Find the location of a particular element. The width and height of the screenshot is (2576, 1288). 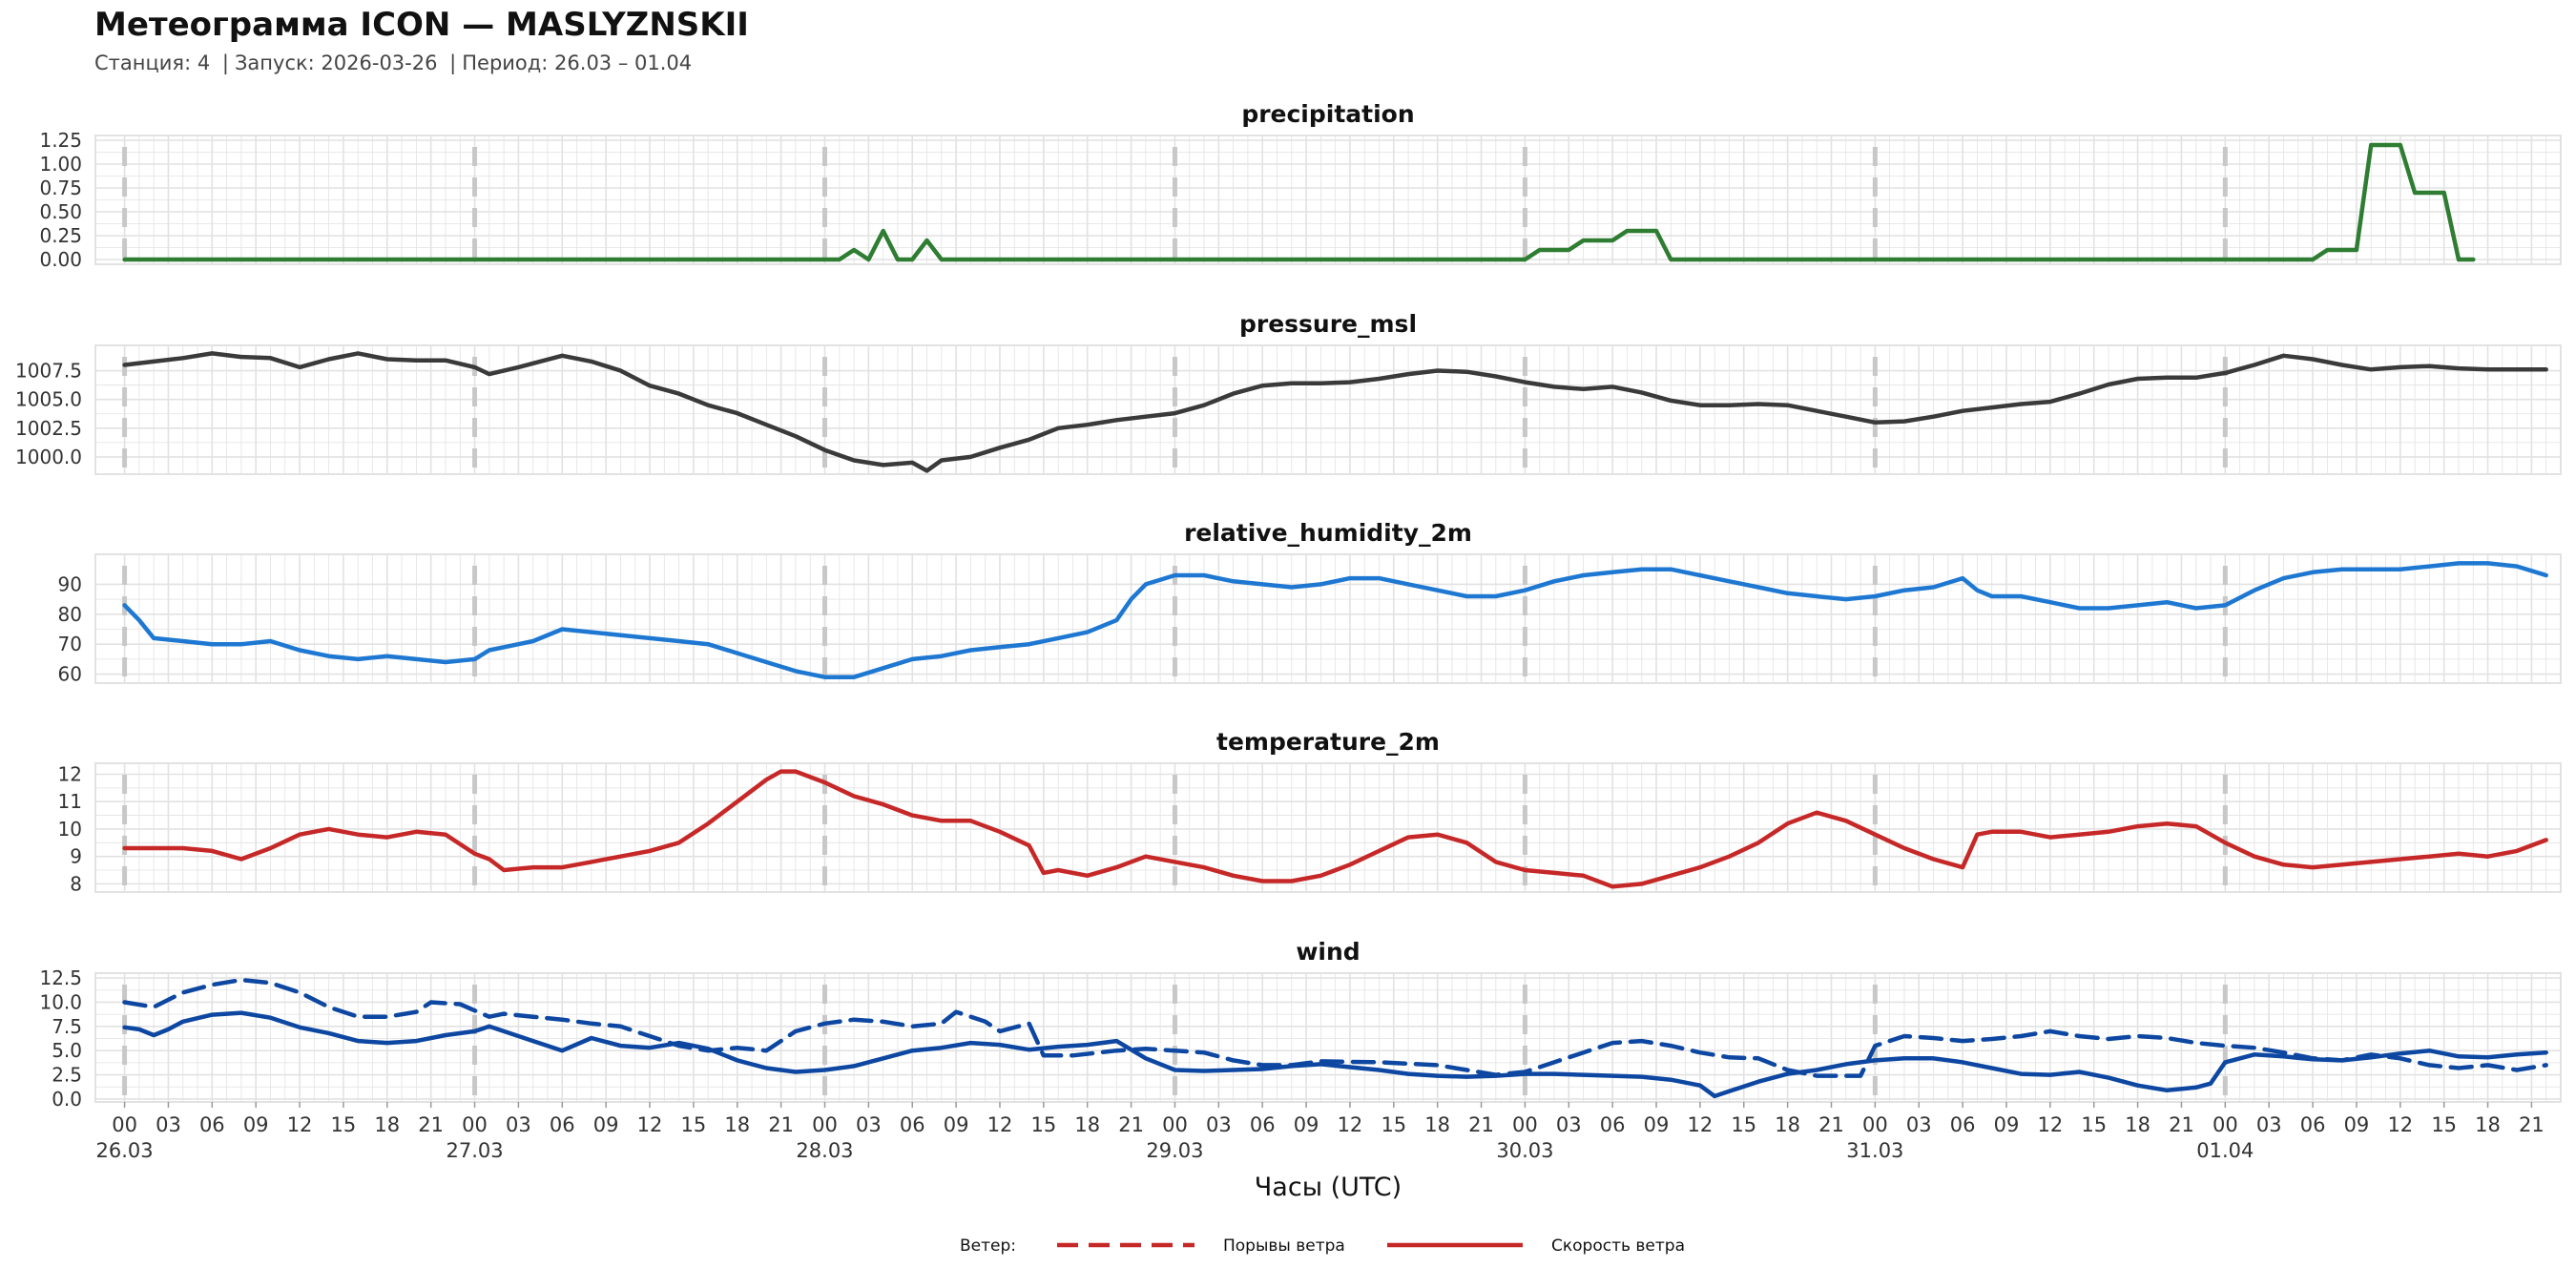

y-tick-label: 70 is located at coordinates (70, 644).